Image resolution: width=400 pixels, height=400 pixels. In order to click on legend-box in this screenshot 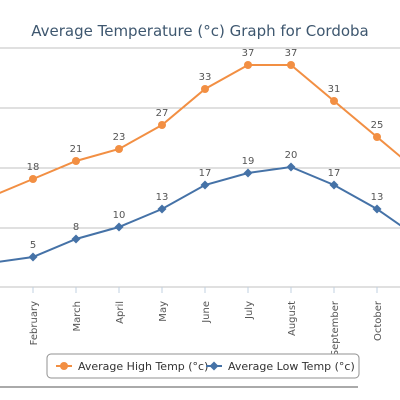, I will do `click(203, 366)`.